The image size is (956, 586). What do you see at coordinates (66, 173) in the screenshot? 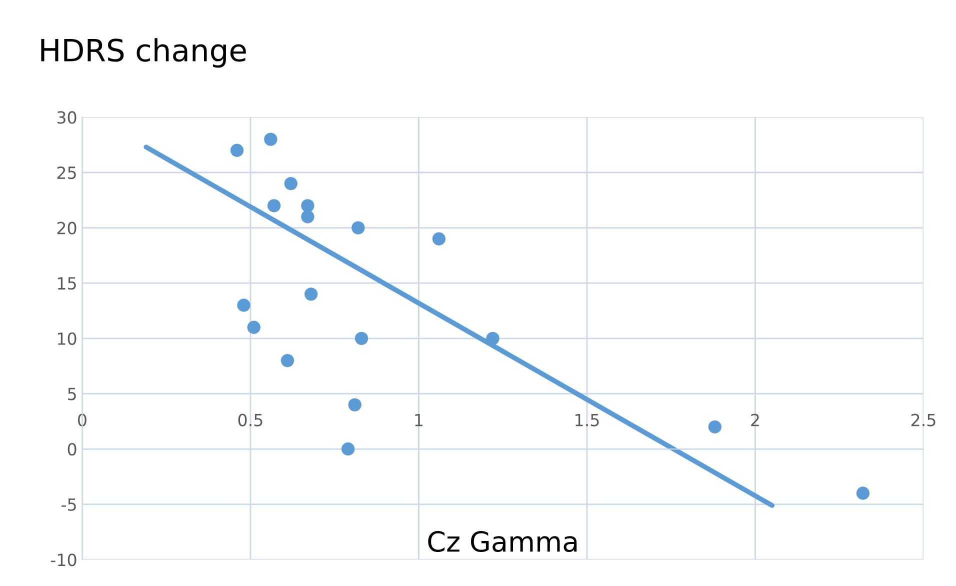
I see `y-tick-label: 25` at bounding box center [66, 173].